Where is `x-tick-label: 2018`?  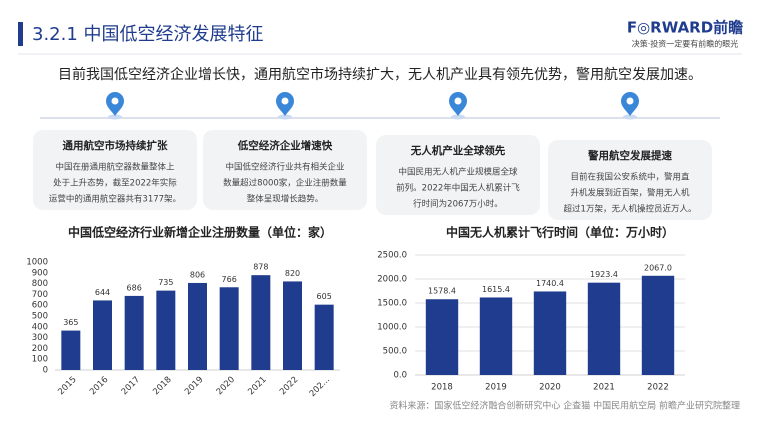 x-tick-label: 2018 is located at coordinates (442, 388).